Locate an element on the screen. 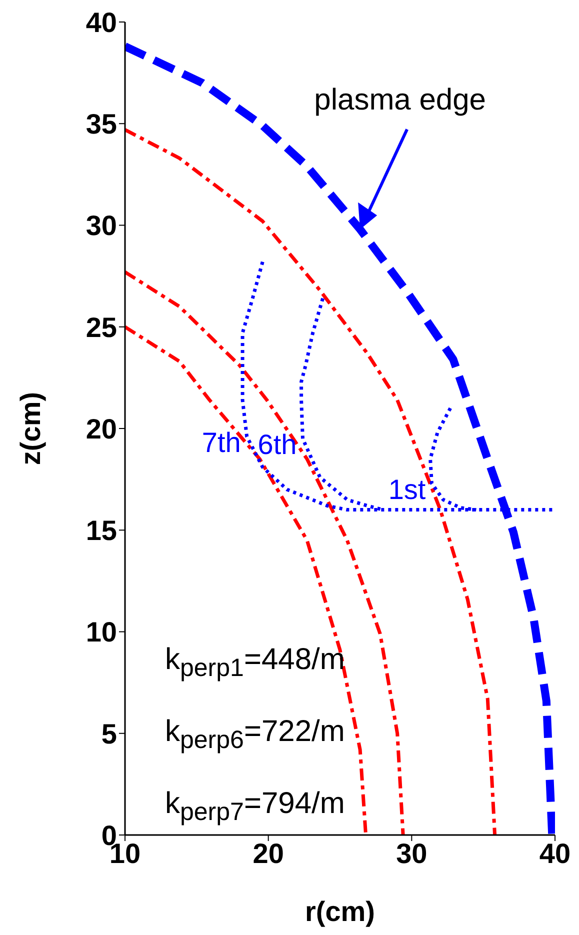  series-label: plasma edge is located at coordinates (400, 99).